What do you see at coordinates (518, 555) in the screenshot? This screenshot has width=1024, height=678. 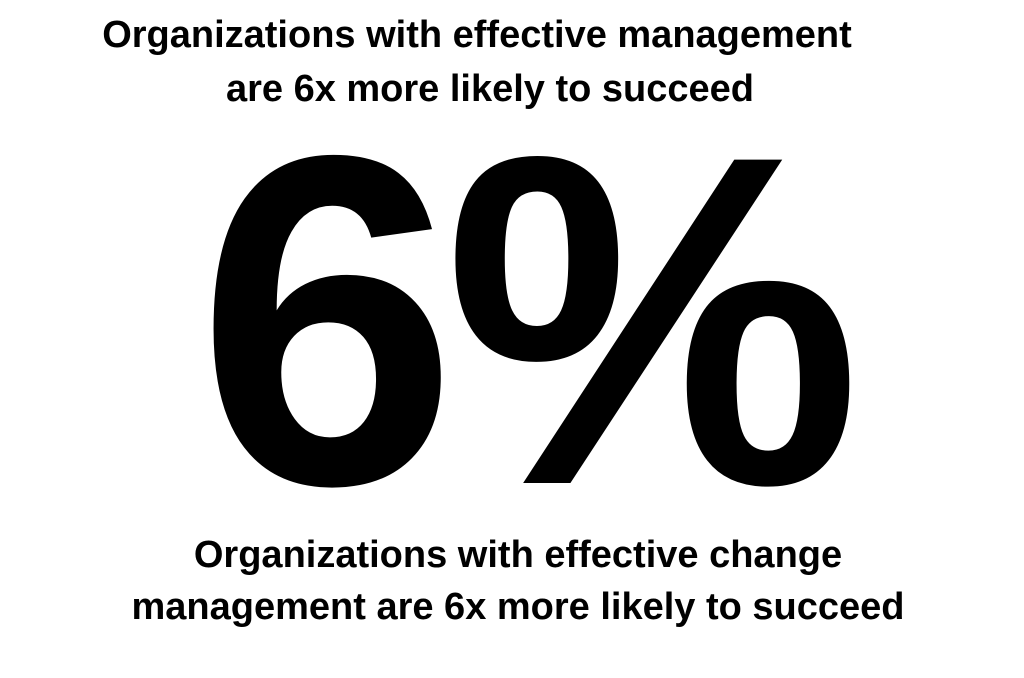 I see `caption-line: Organizations with effective change` at bounding box center [518, 555].